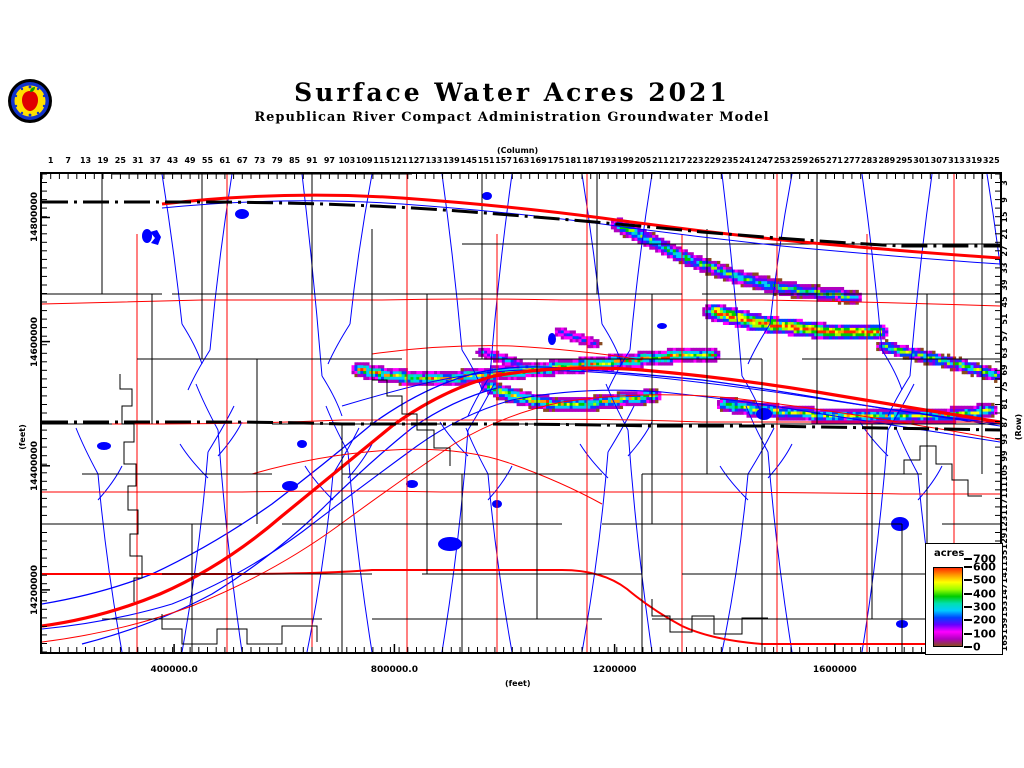 This screenshot has width=1024, height=768. I want to click on right-axis-caption: (Row), so click(1018, 427).